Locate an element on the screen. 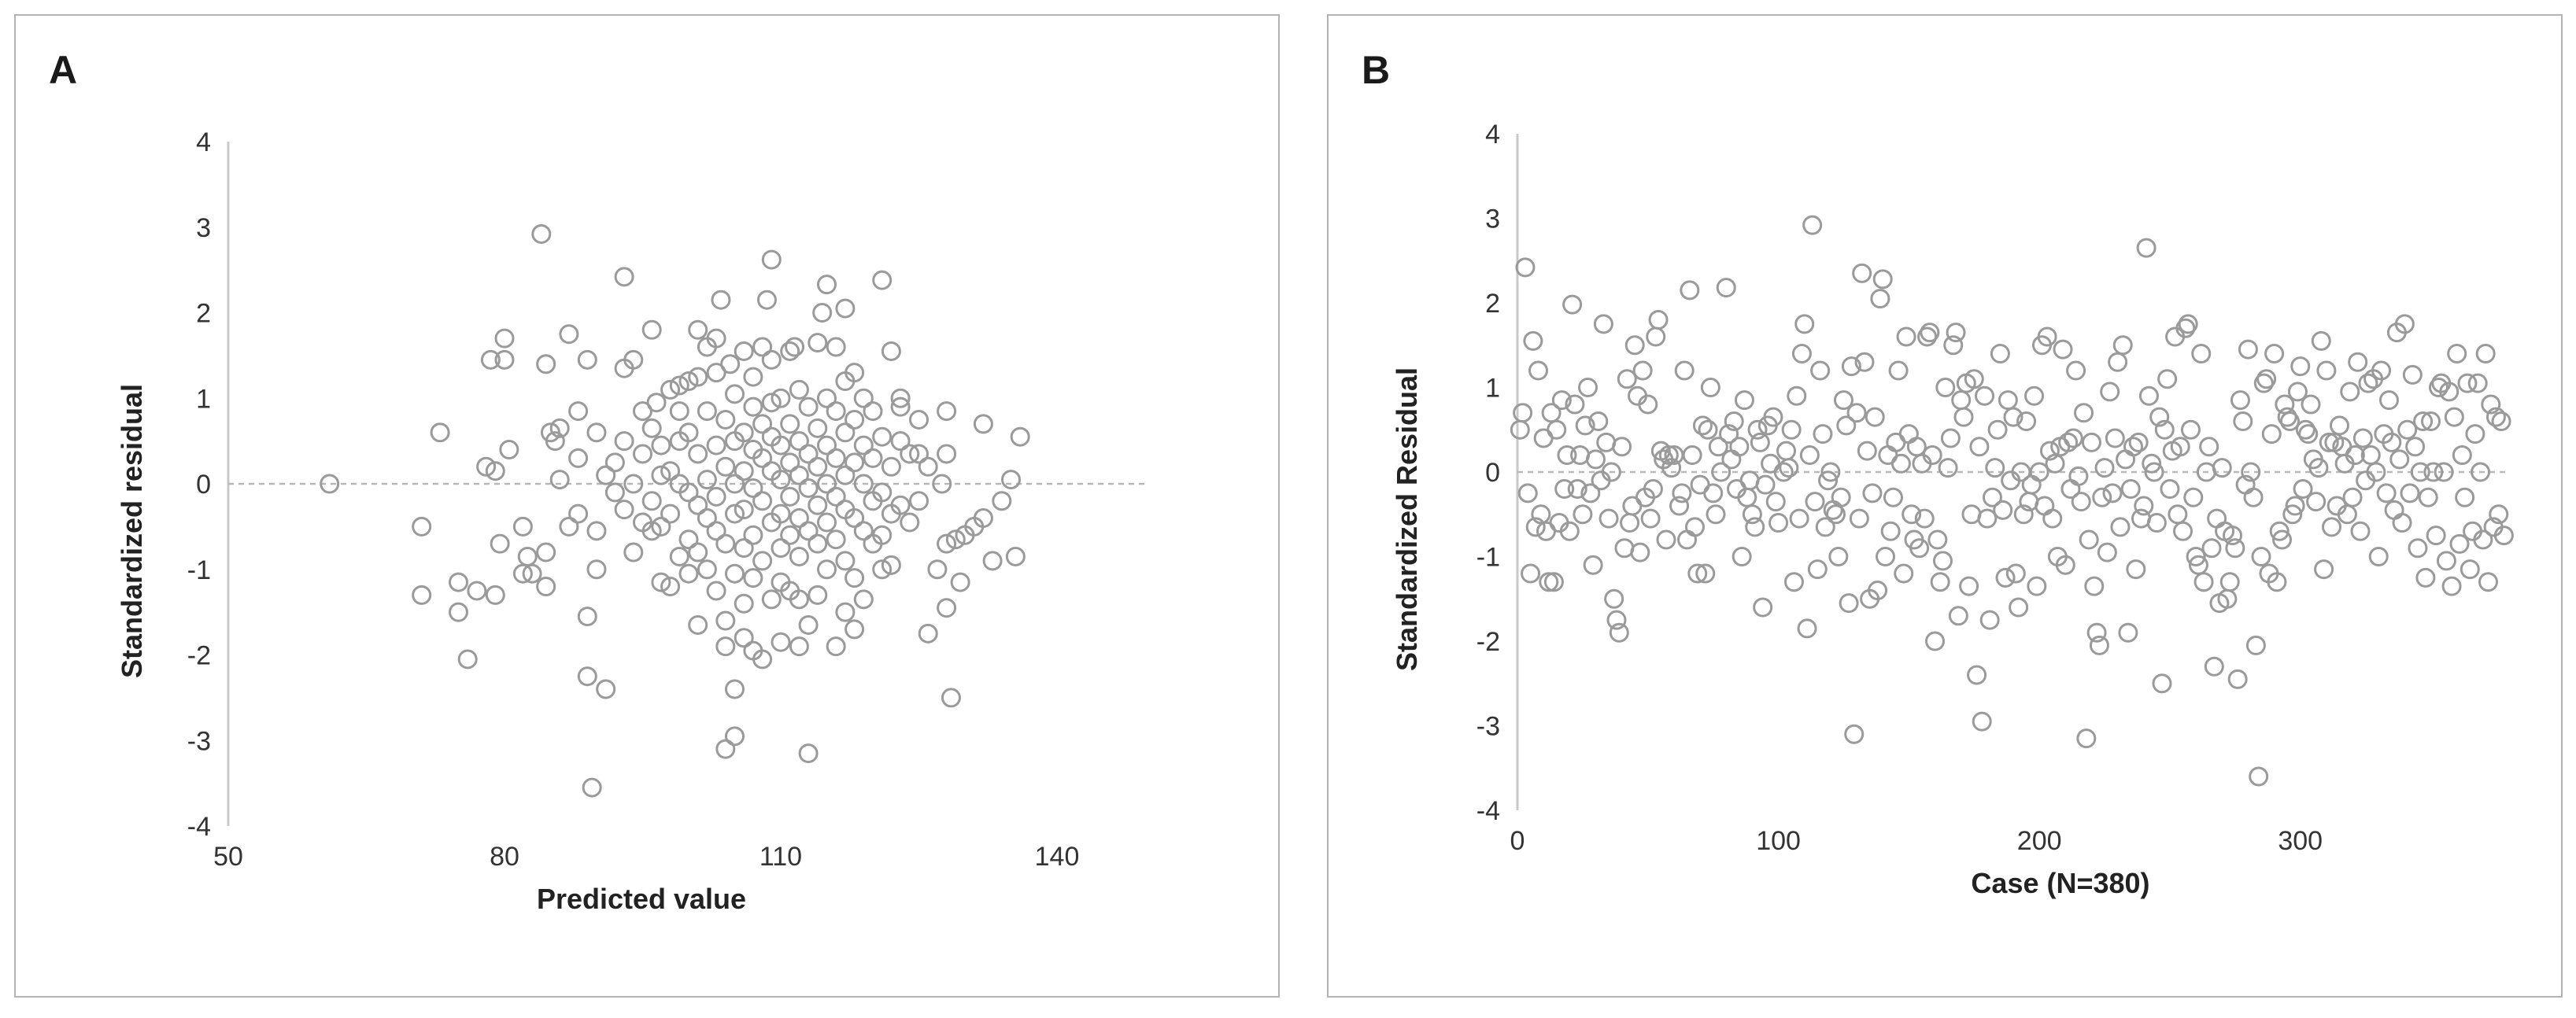 The height and width of the screenshot is (1018, 2576). y-tick-label-b: -2 is located at coordinates (1488, 642).